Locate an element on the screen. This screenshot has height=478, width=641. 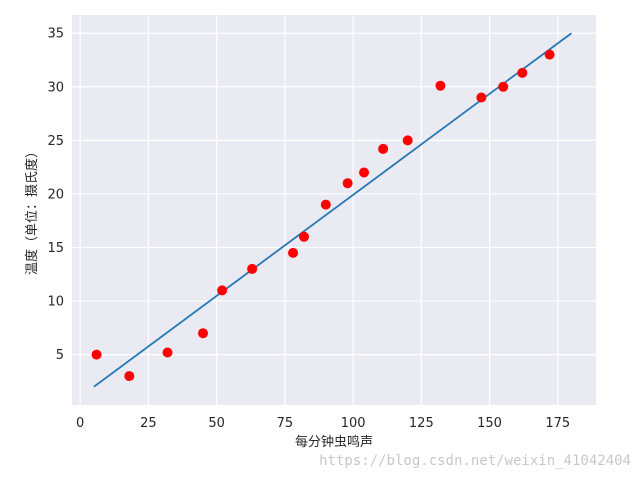
x-tick-label: 150 is located at coordinates (489, 423).